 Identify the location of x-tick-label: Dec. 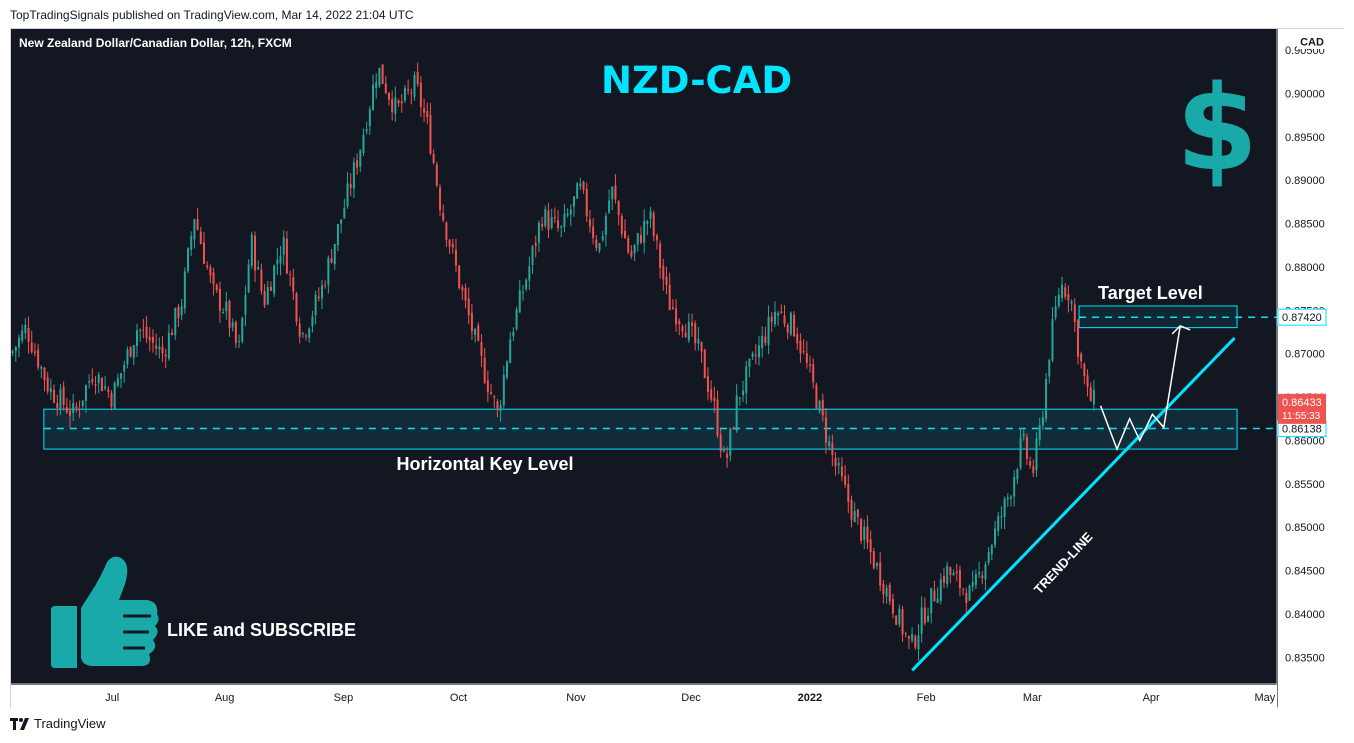
(691, 698).